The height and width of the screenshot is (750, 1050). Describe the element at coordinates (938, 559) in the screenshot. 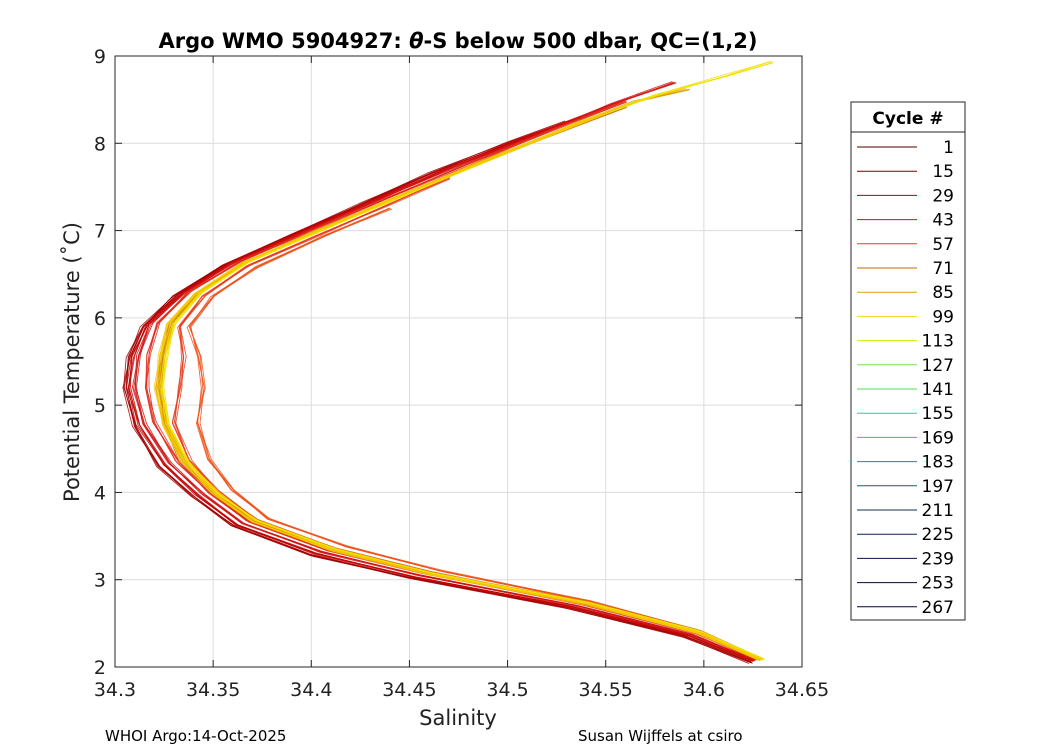

I see `legend-label: 239` at that location.